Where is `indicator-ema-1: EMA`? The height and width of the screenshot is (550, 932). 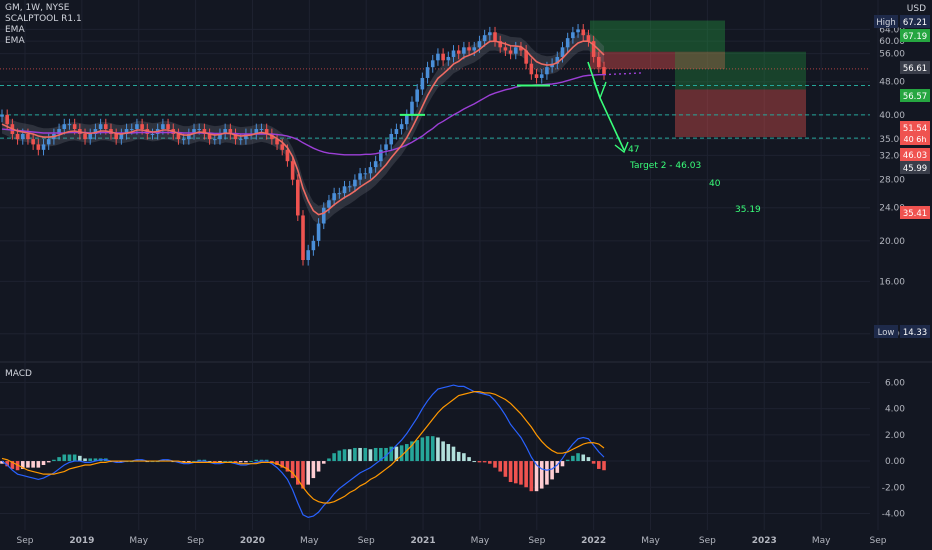 indicator-ema-1: EMA is located at coordinates (15, 30).